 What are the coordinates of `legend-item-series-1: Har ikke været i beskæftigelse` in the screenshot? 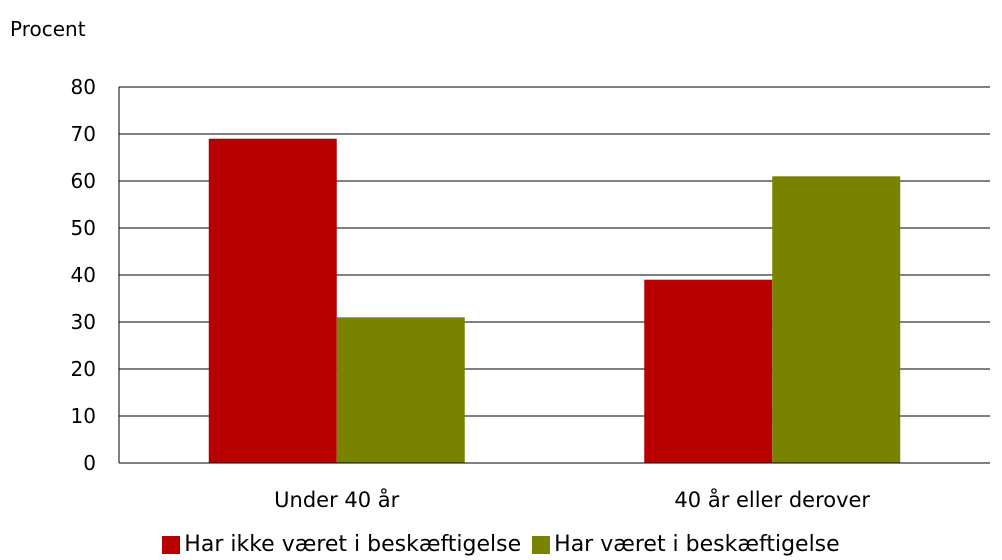 It's located at (341, 544).